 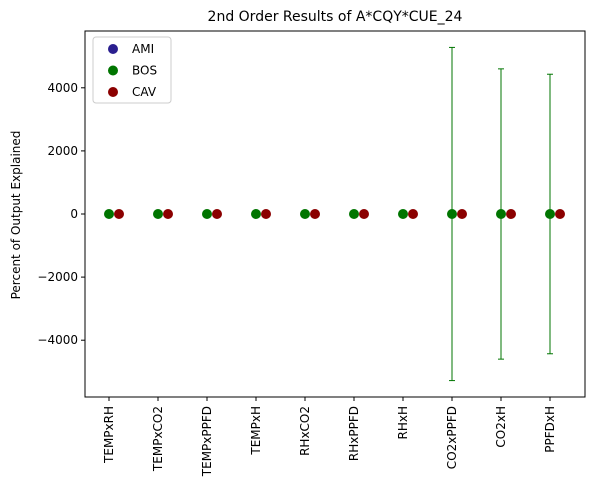 I want to click on x-tick-label: RHxH, so click(x=403, y=423).